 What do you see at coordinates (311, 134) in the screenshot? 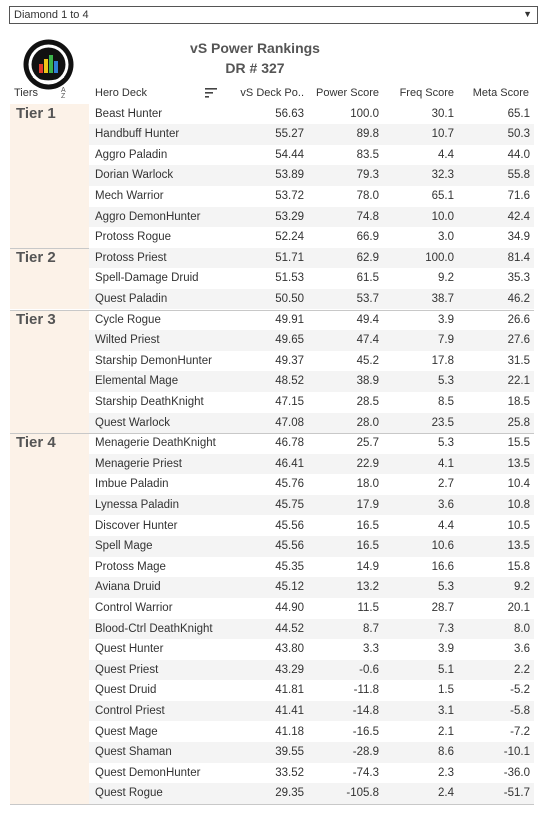
I see `table-row: Handbuff Hunter 55.27 89.8 10.7 50.3` at bounding box center [311, 134].